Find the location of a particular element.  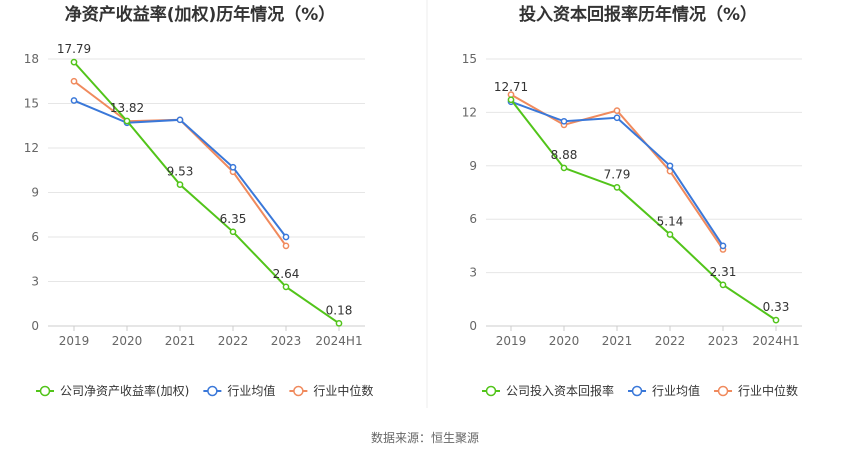

roe-legend-label: 行业均值 is located at coordinates (251, 390).